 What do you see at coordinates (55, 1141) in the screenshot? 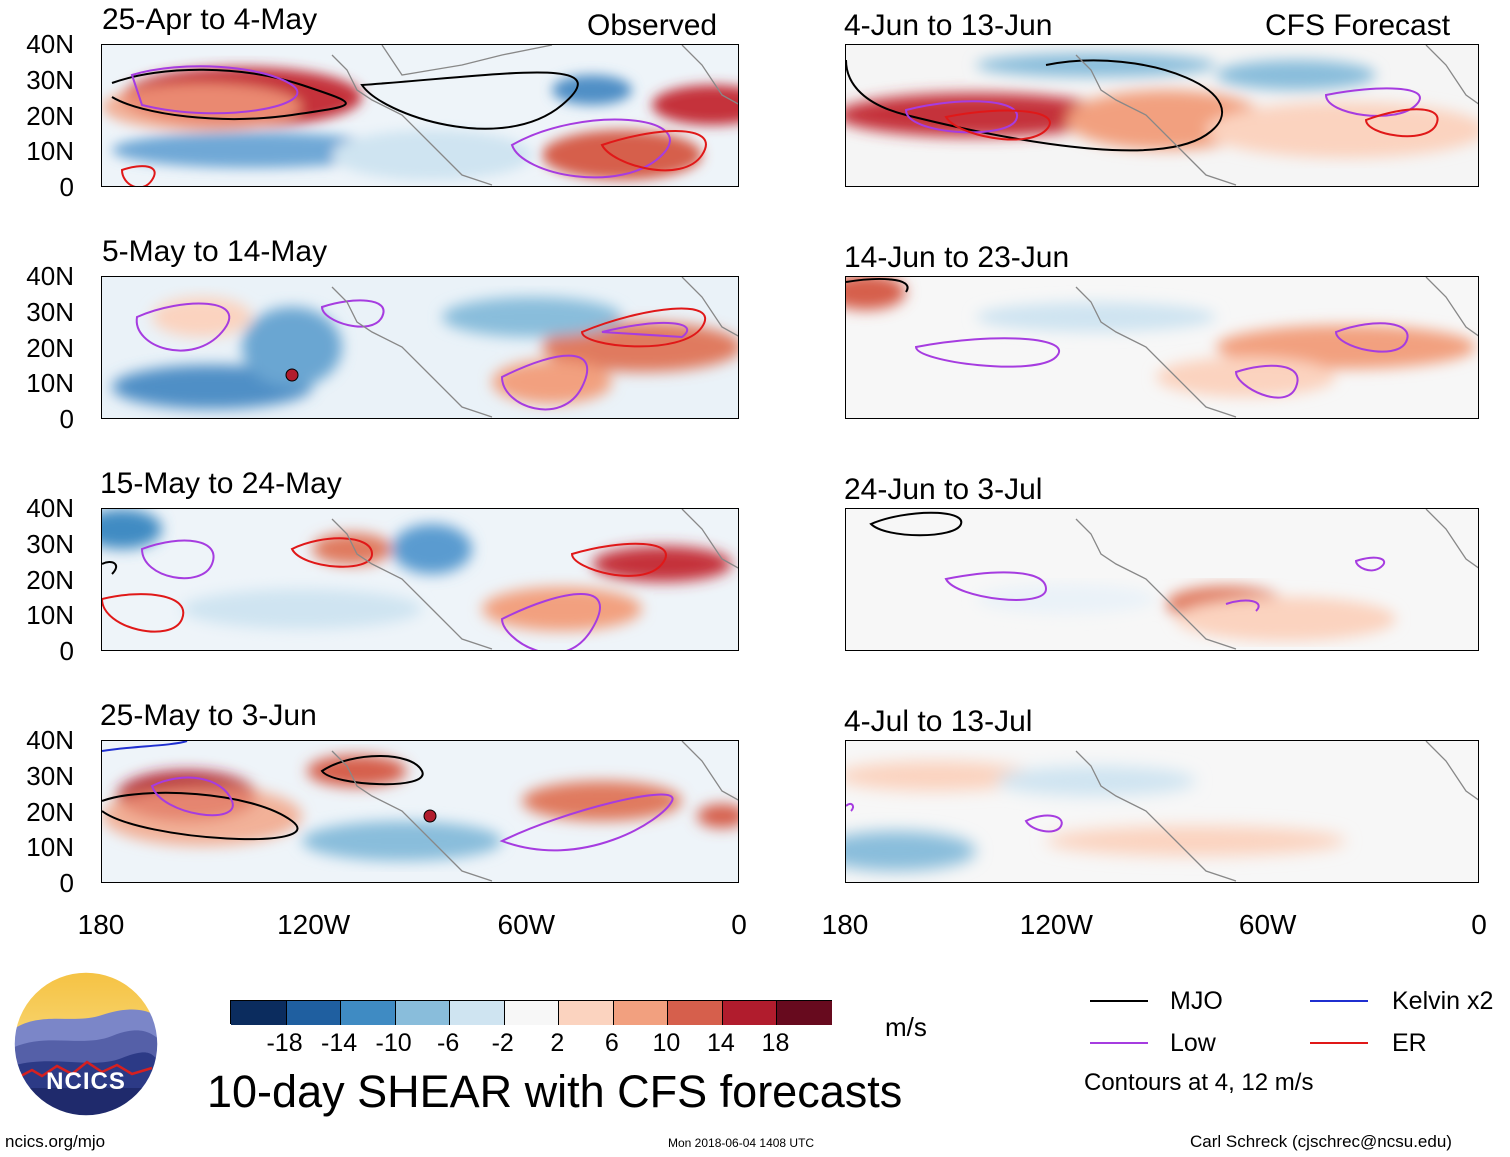
I see `website-link: ncics.org/mjo` at bounding box center [55, 1141].